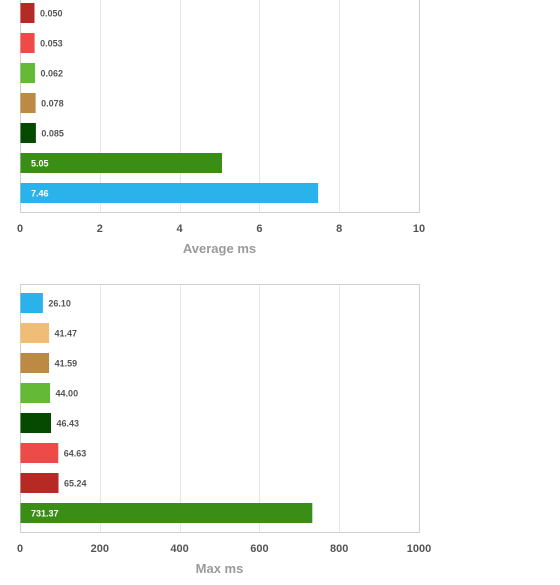 The height and width of the screenshot is (585, 560). I want to click on bar-value-label: 41.47, so click(66, 334).